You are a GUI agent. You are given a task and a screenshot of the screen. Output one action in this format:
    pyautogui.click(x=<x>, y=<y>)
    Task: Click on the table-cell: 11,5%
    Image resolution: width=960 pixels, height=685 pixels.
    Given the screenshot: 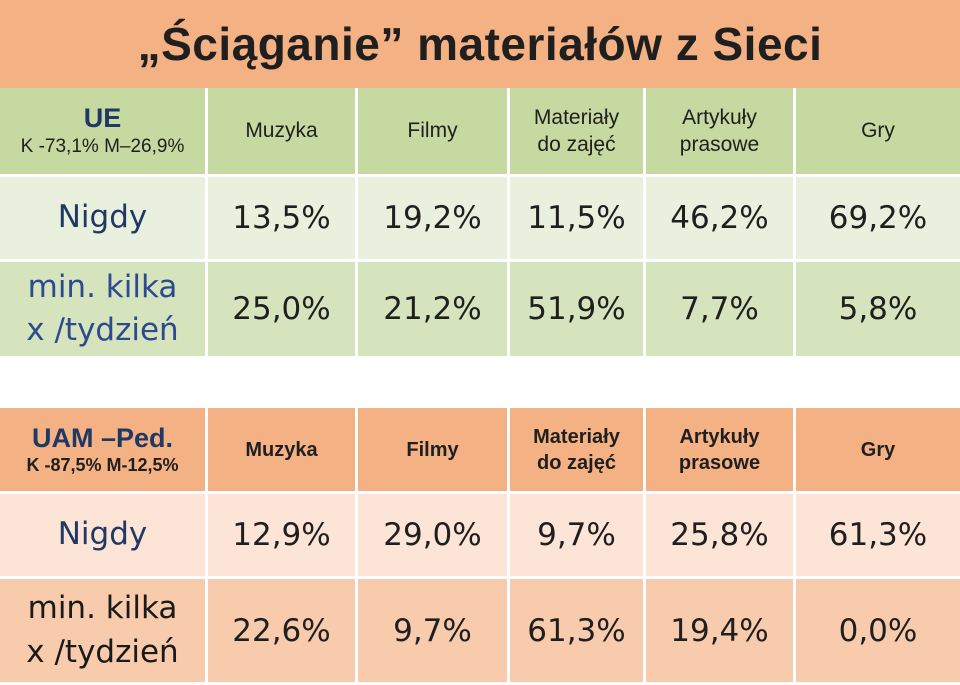 What is the action you would take?
    pyautogui.click(x=578, y=219)
    